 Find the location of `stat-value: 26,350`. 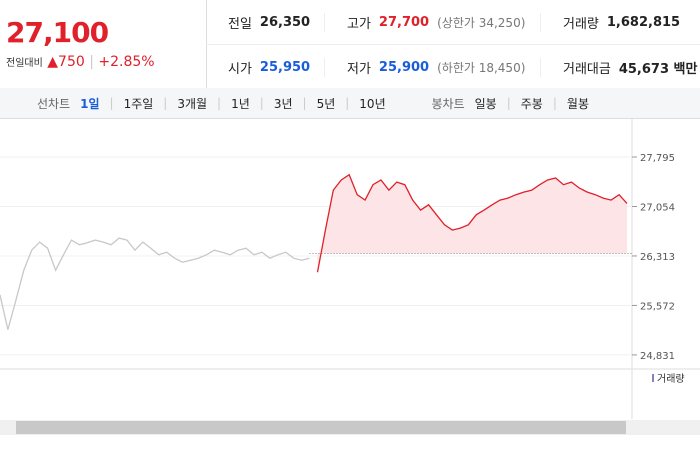

stat-value: 26,350 is located at coordinates (285, 22).